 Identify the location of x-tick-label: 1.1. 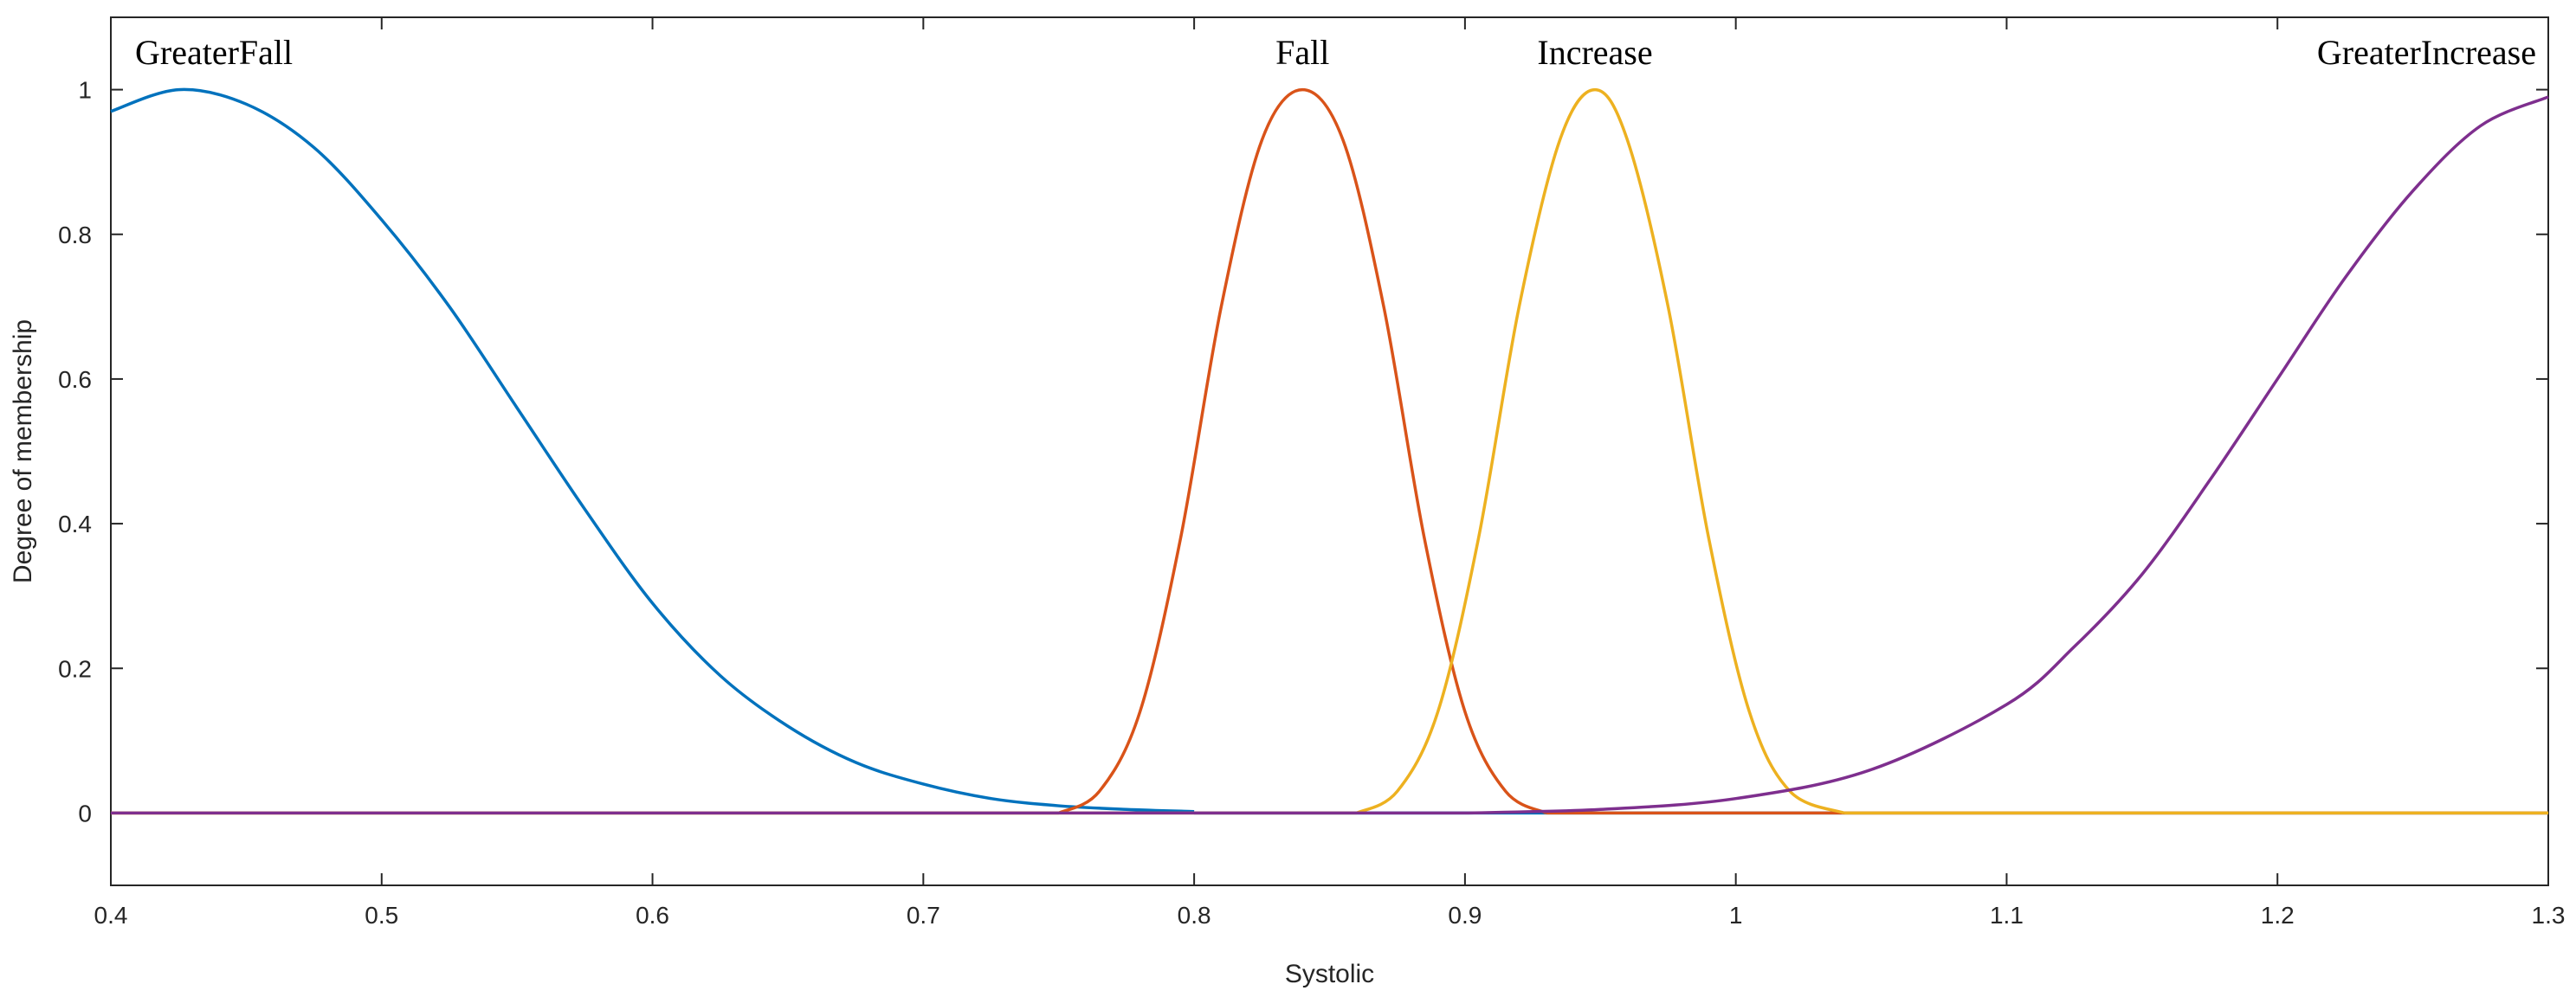
(2007, 915).